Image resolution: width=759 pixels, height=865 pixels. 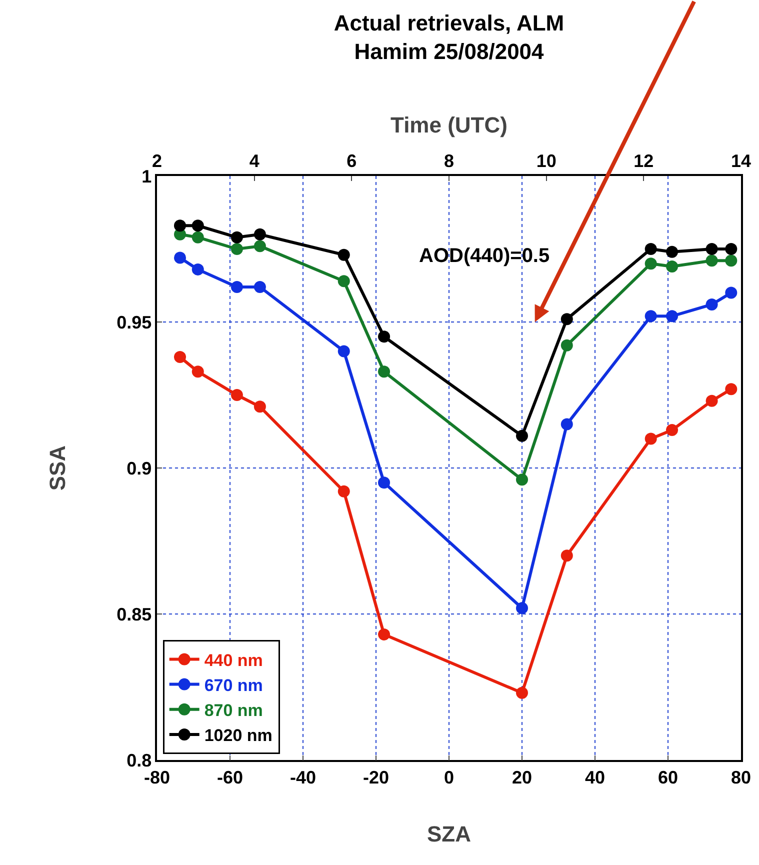 What do you see at coordinates (147, 176) in the screenshot?
I see `y-tick-label: 1` at bounding box center [147, 176].